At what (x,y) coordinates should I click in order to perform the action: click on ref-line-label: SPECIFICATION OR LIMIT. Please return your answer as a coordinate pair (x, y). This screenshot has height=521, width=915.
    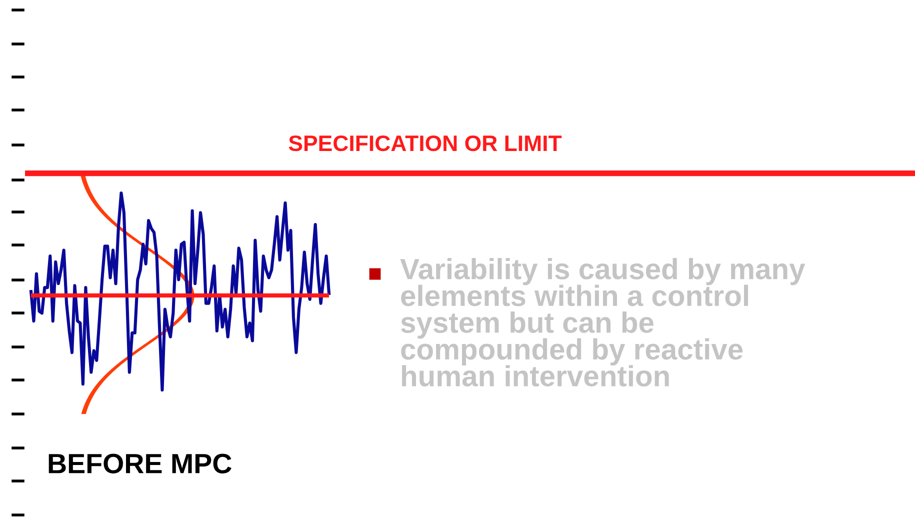
    Looking at the image, I should click on (425, 143).